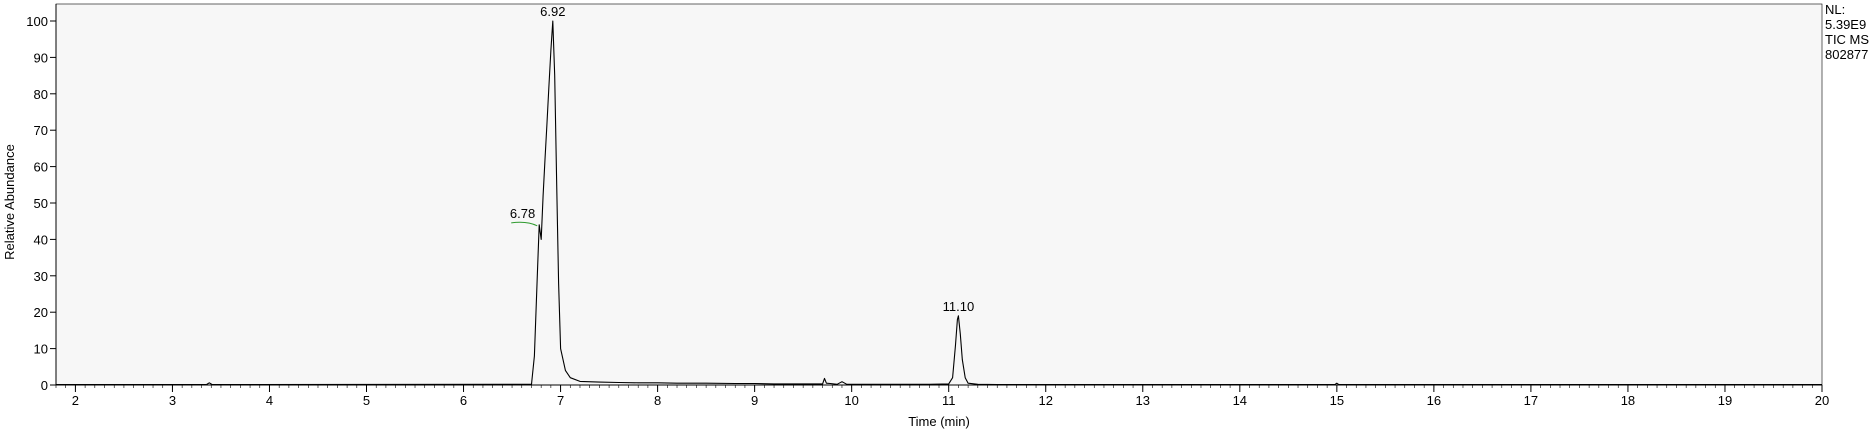 The height and width of the screenshot is (431, 1875). What do you see at coordinates (1847, 39) in the screenshot?
I see `scan-filter: TIC MS` at bounding box center [1847, 39].